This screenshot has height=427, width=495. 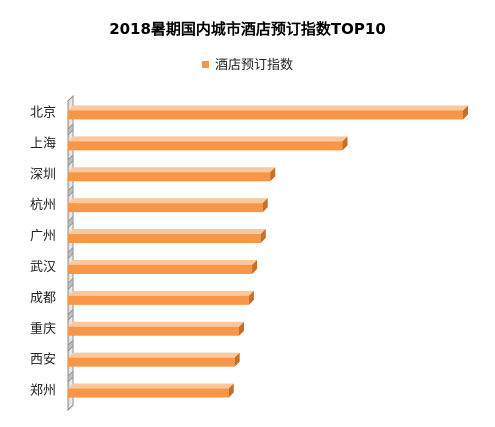 I want to click on legend-label: 酒店预订指数, so click(x=253, y=65).